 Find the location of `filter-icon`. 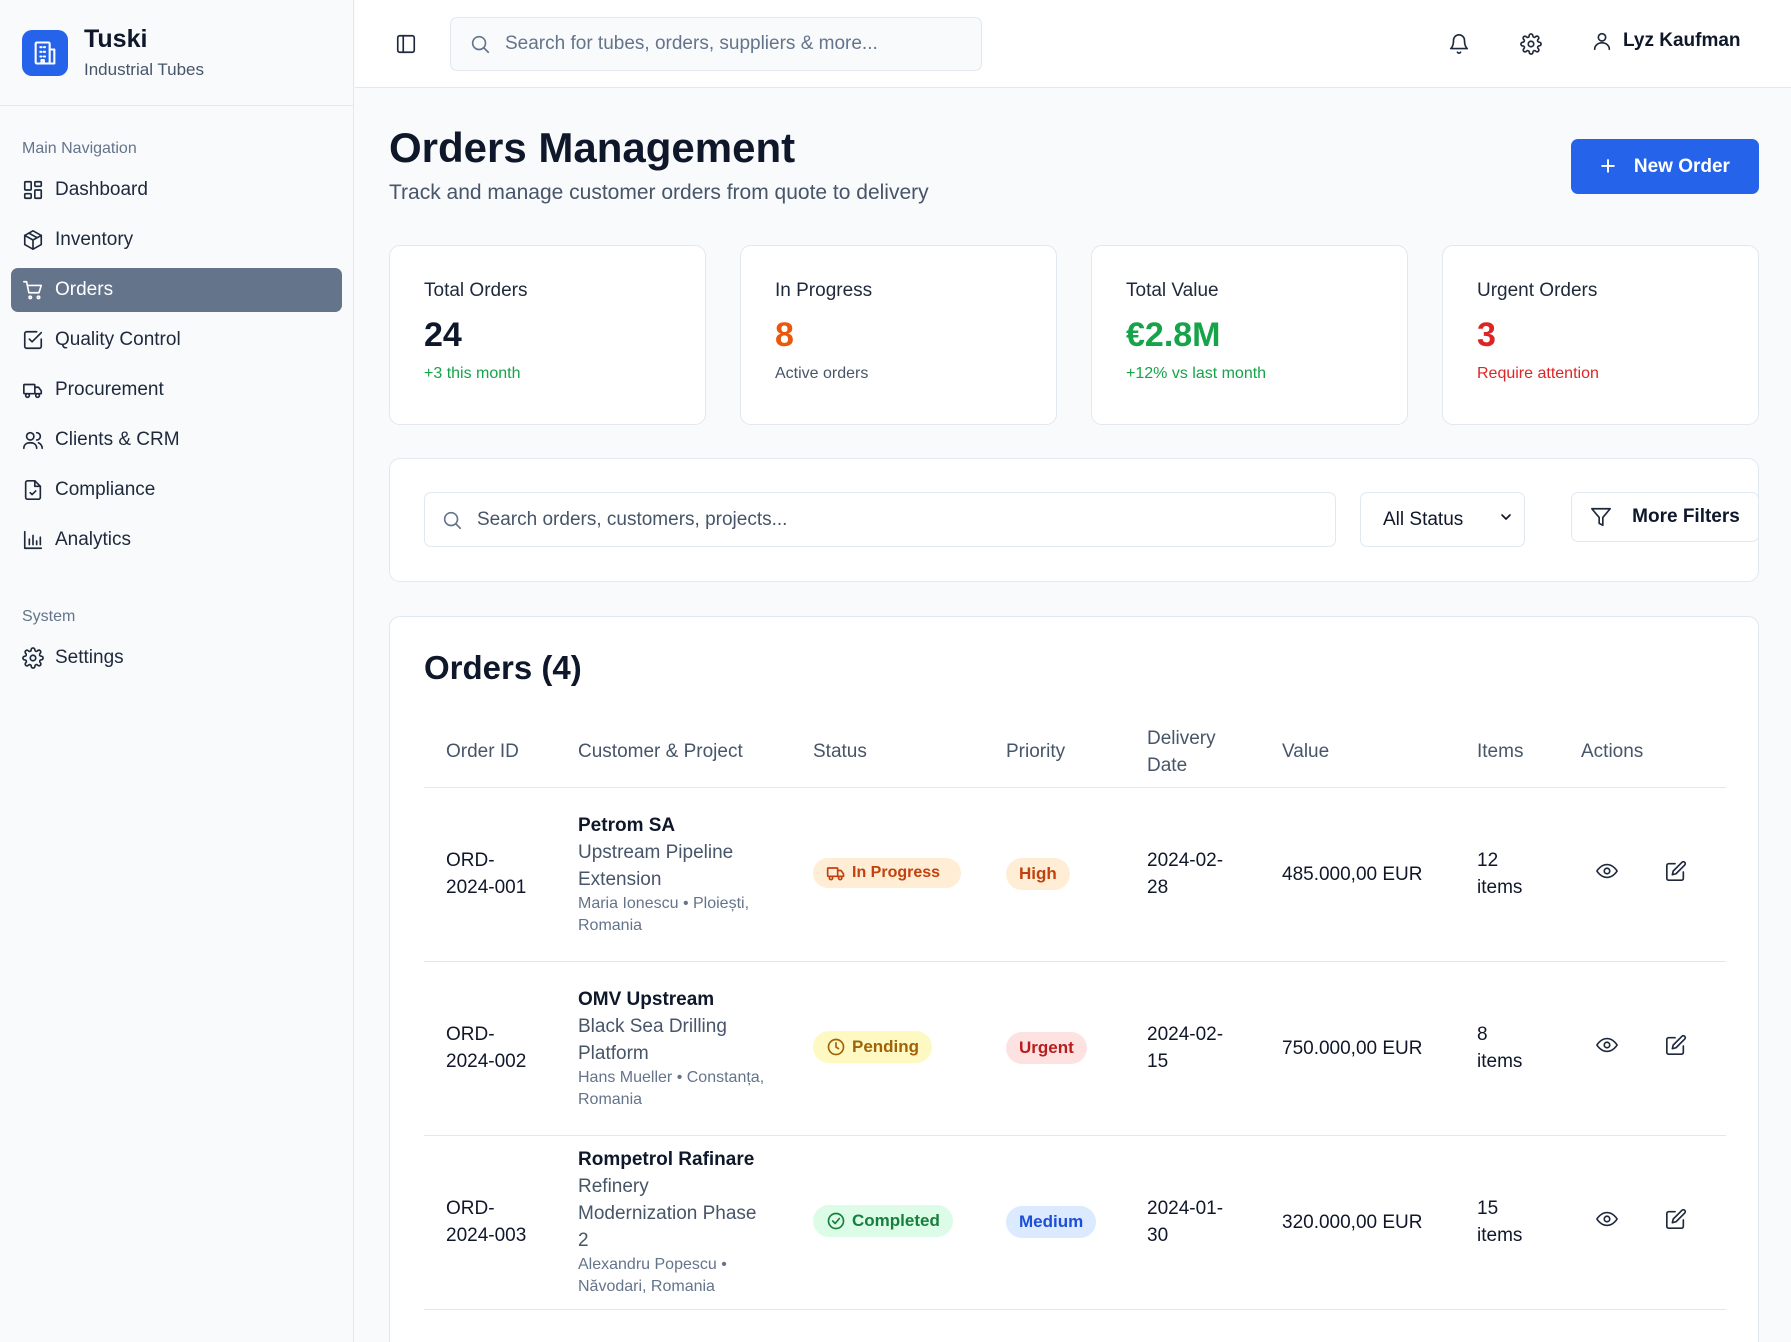

filter-icon is located at coordinates (1601, 517).